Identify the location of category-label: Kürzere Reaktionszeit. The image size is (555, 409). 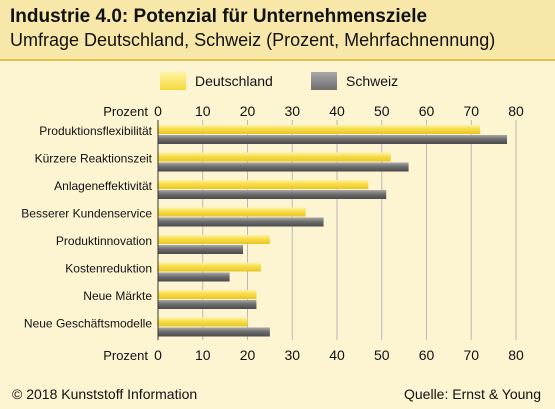
(94, 159).